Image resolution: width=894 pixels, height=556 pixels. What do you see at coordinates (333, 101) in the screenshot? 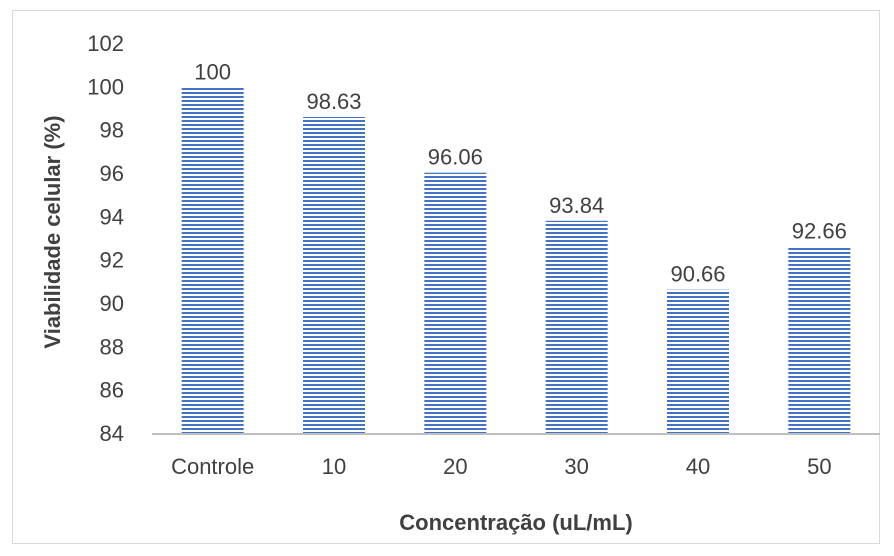
I see `data-label: 98.63` at bounding box center [333, 101].